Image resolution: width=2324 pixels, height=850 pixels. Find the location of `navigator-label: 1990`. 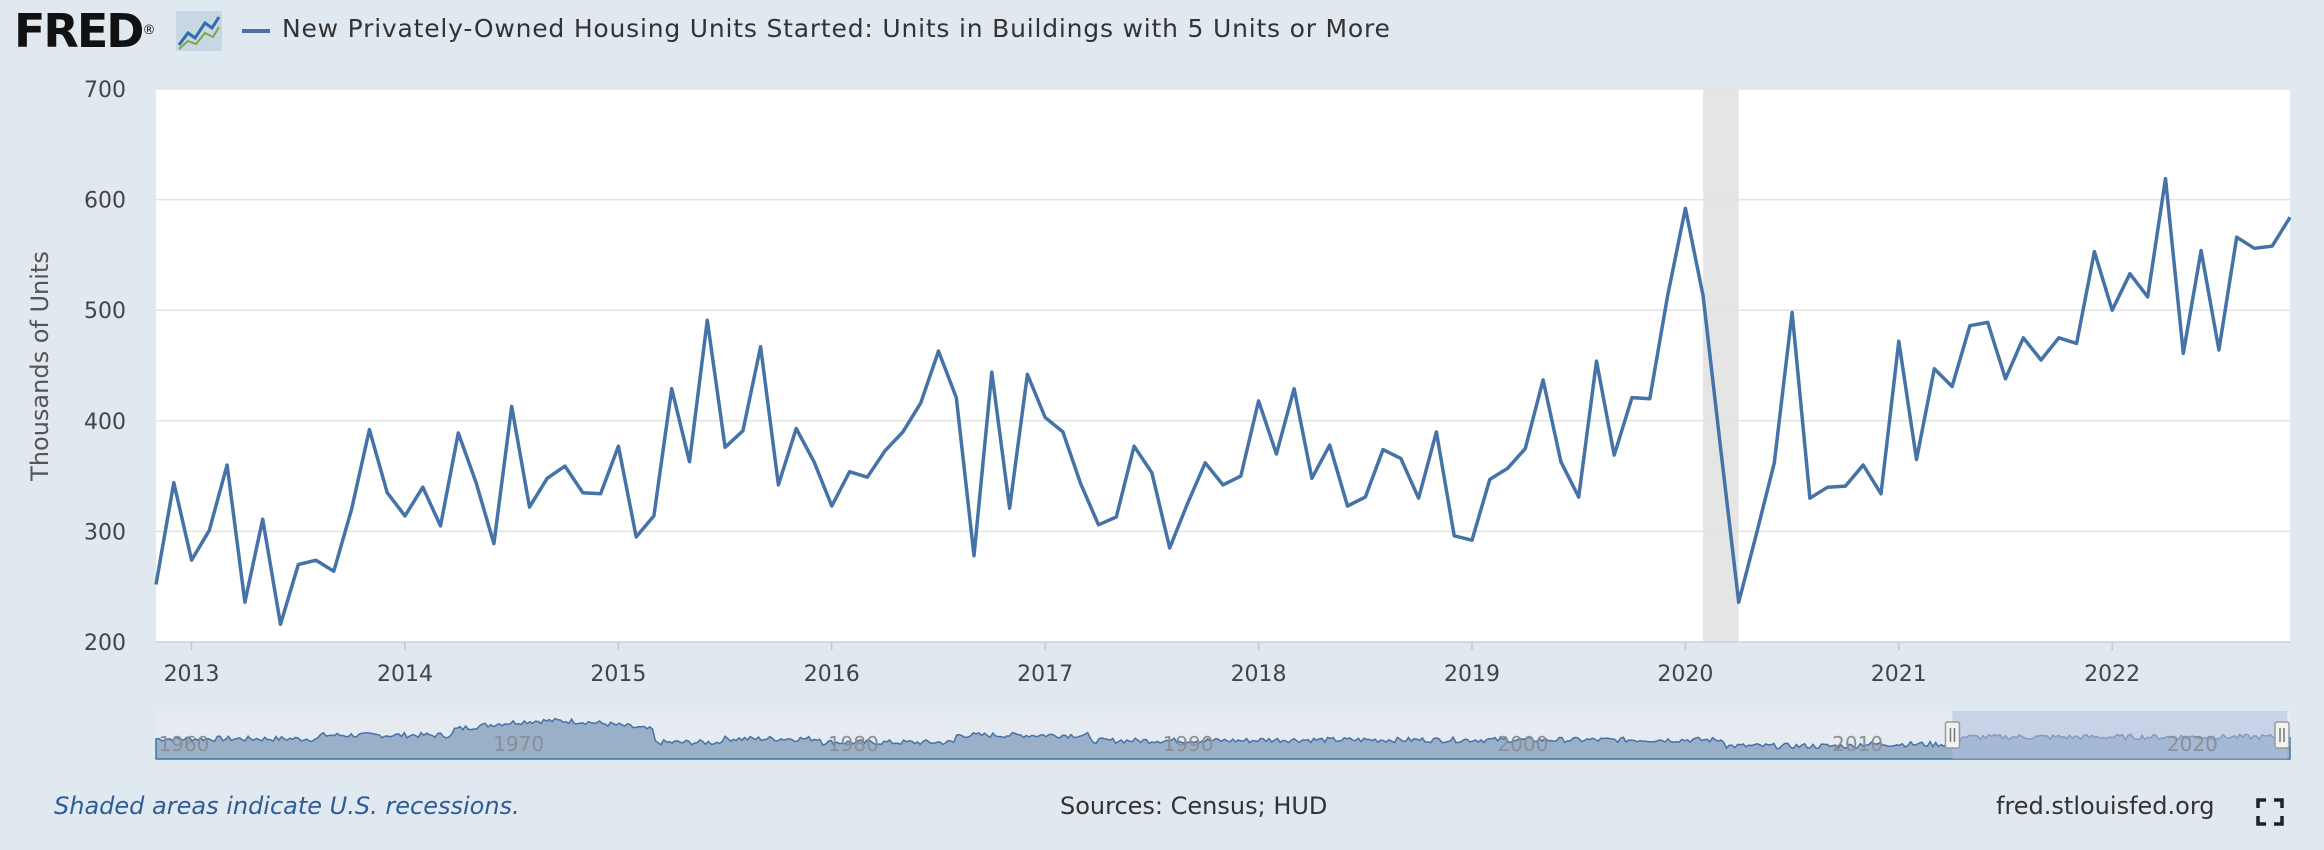

navigator-label: 1990 is located at coordinates (1188, 744).